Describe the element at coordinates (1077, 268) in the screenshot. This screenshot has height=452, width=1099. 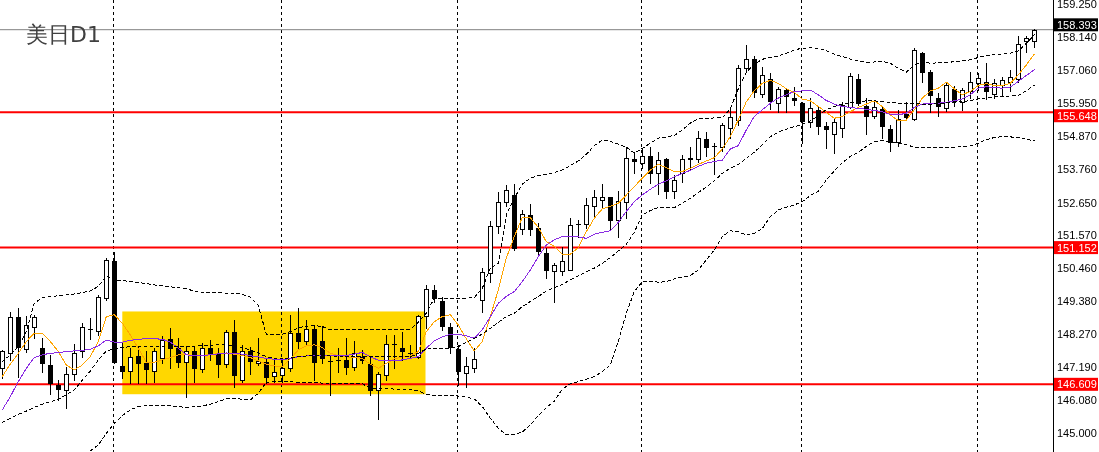
I see `y-tick-label: 150.460` at that location.